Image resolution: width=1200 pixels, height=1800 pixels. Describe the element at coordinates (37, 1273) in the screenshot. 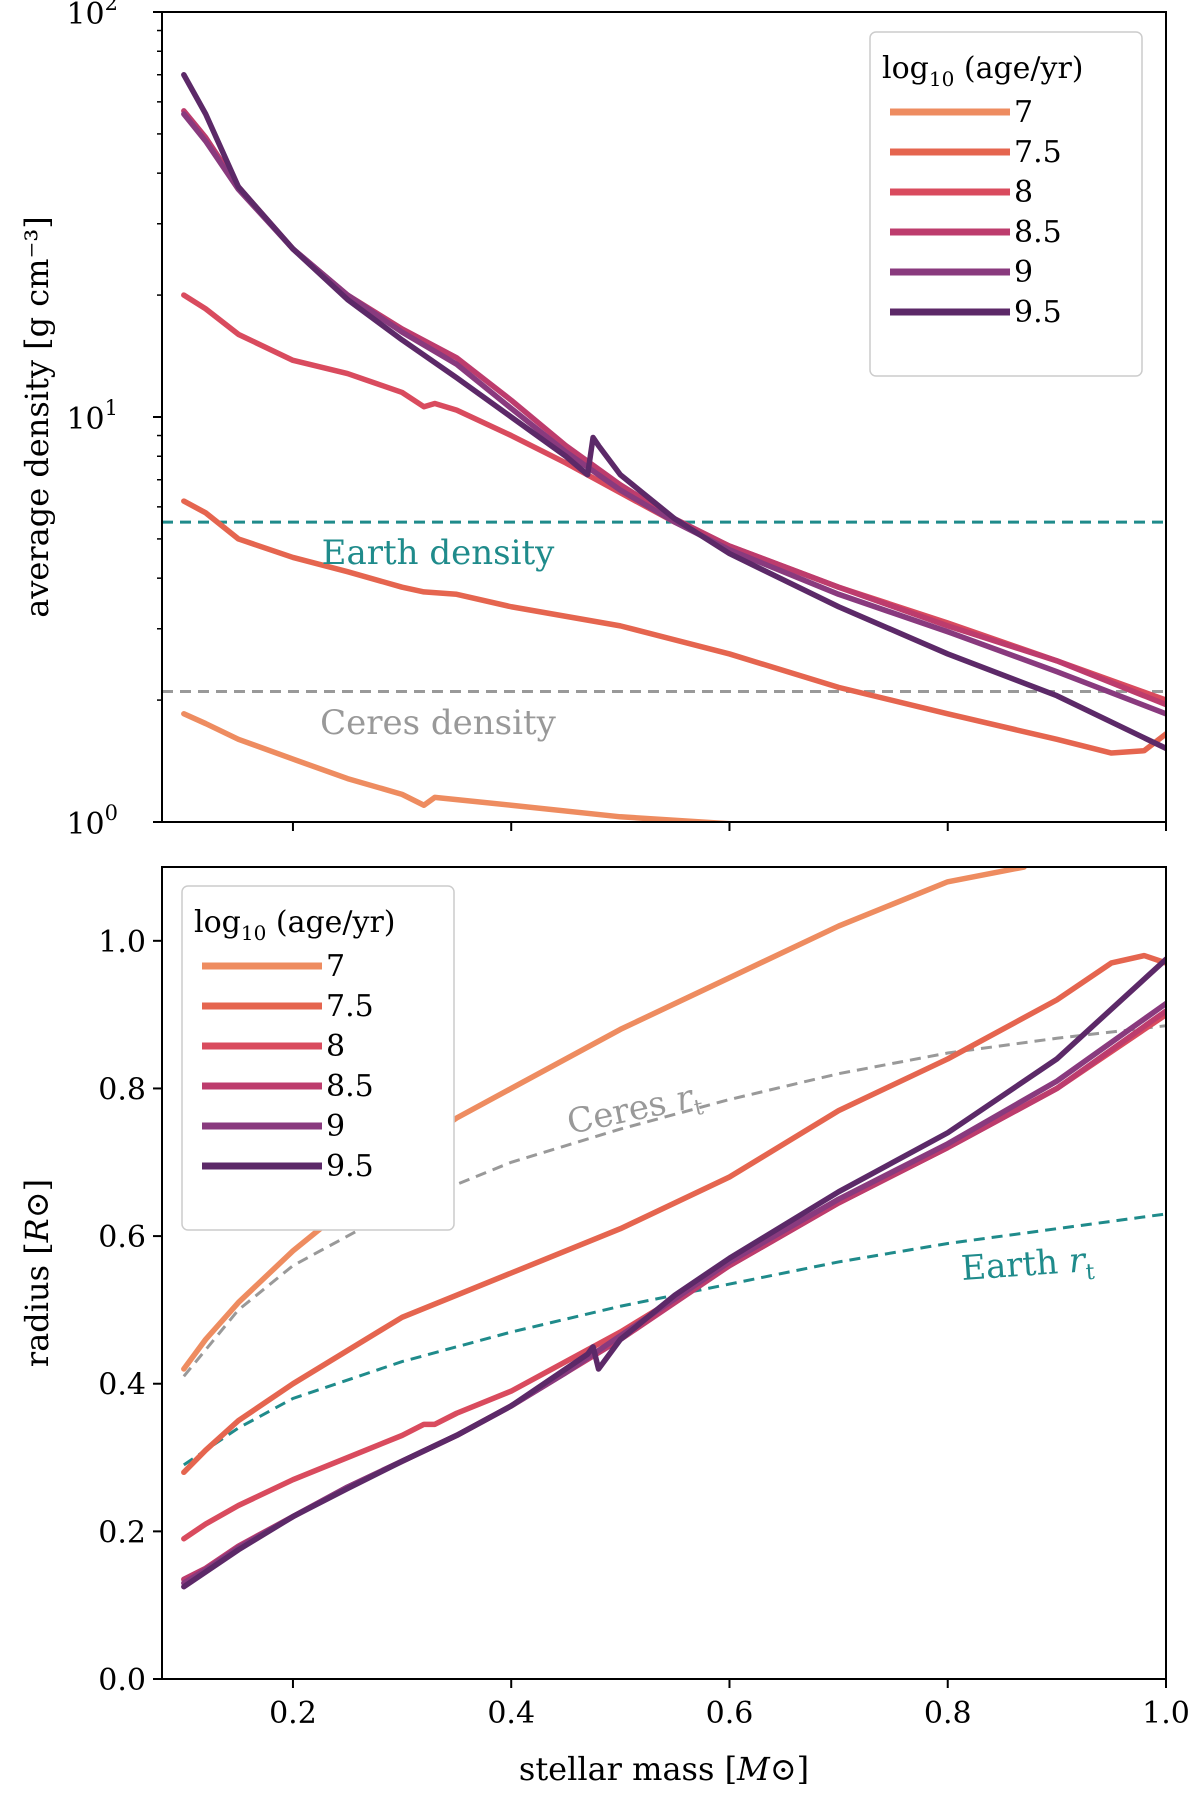

I see `radius-y-axis-label: radius [R⊙]` at that location.